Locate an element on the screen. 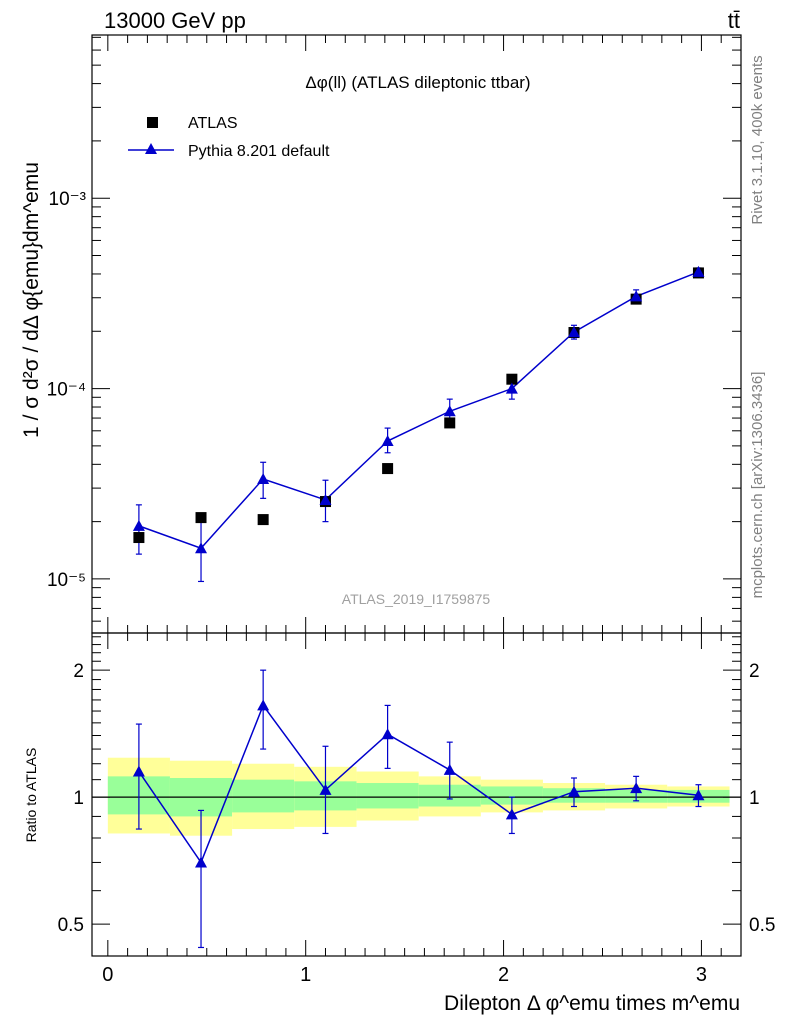 This screenshot has height=1024, width=786. x-tick-label: 1 is located at coordinates (305, 975).